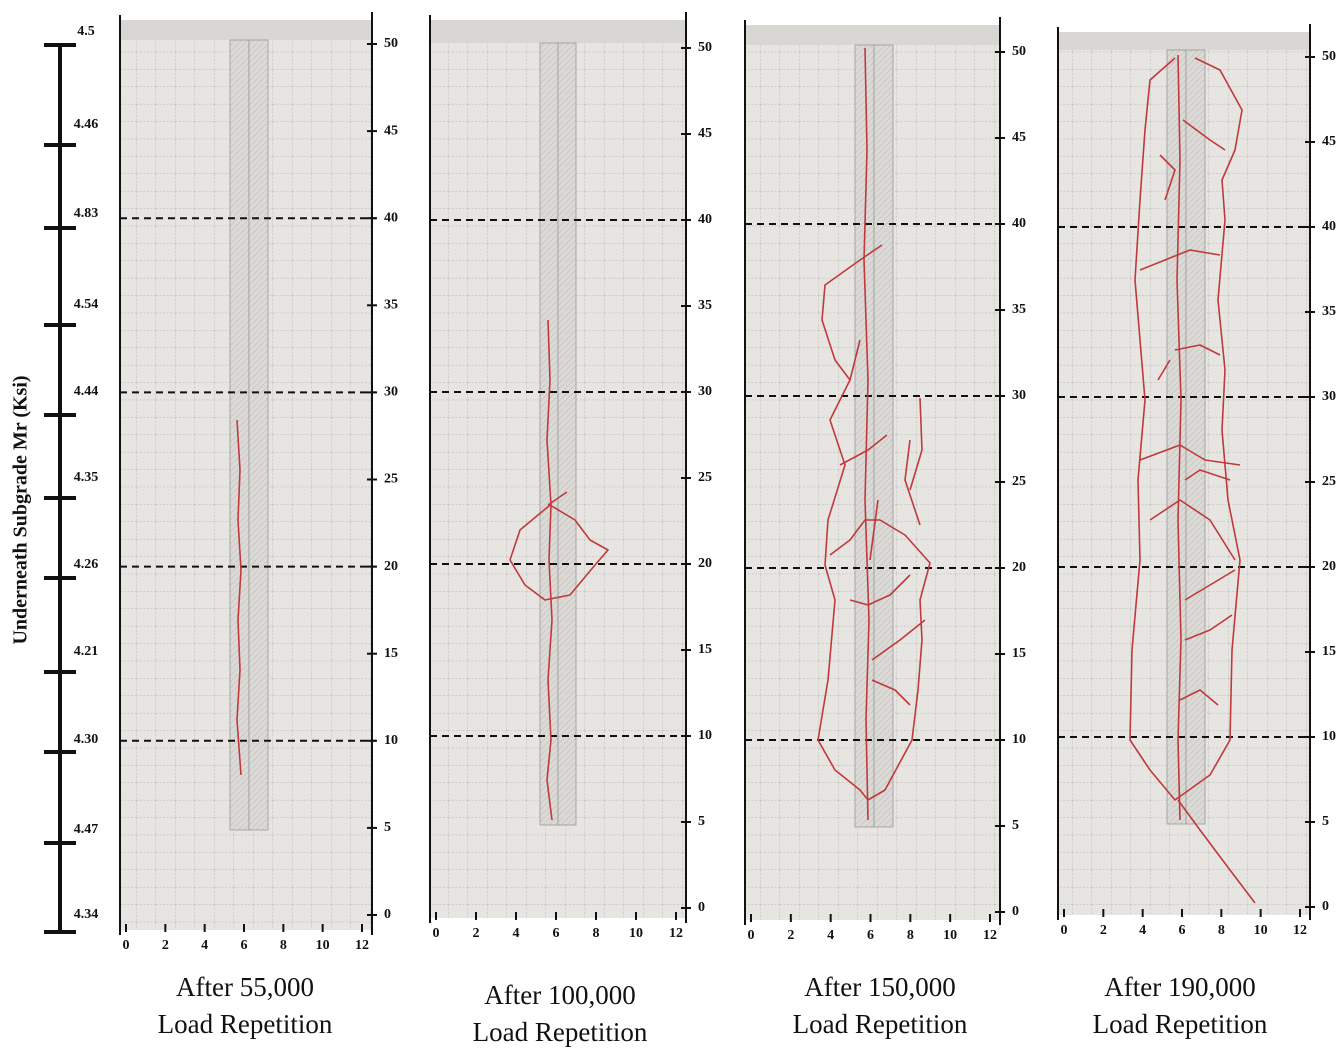  What do you see at coordinates (86, 31) in the screenshot?
I see `scale-value: 4.5` at bounding box center [86, 31].